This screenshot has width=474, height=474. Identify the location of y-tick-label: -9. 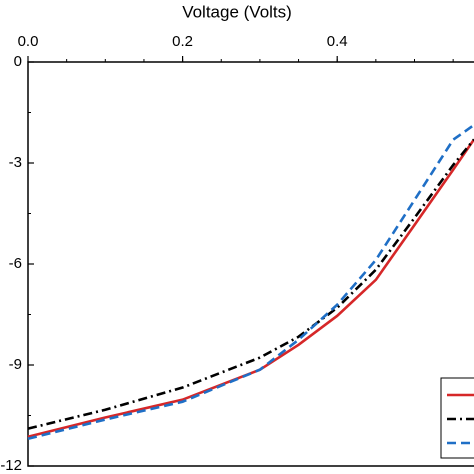
(15, 364).